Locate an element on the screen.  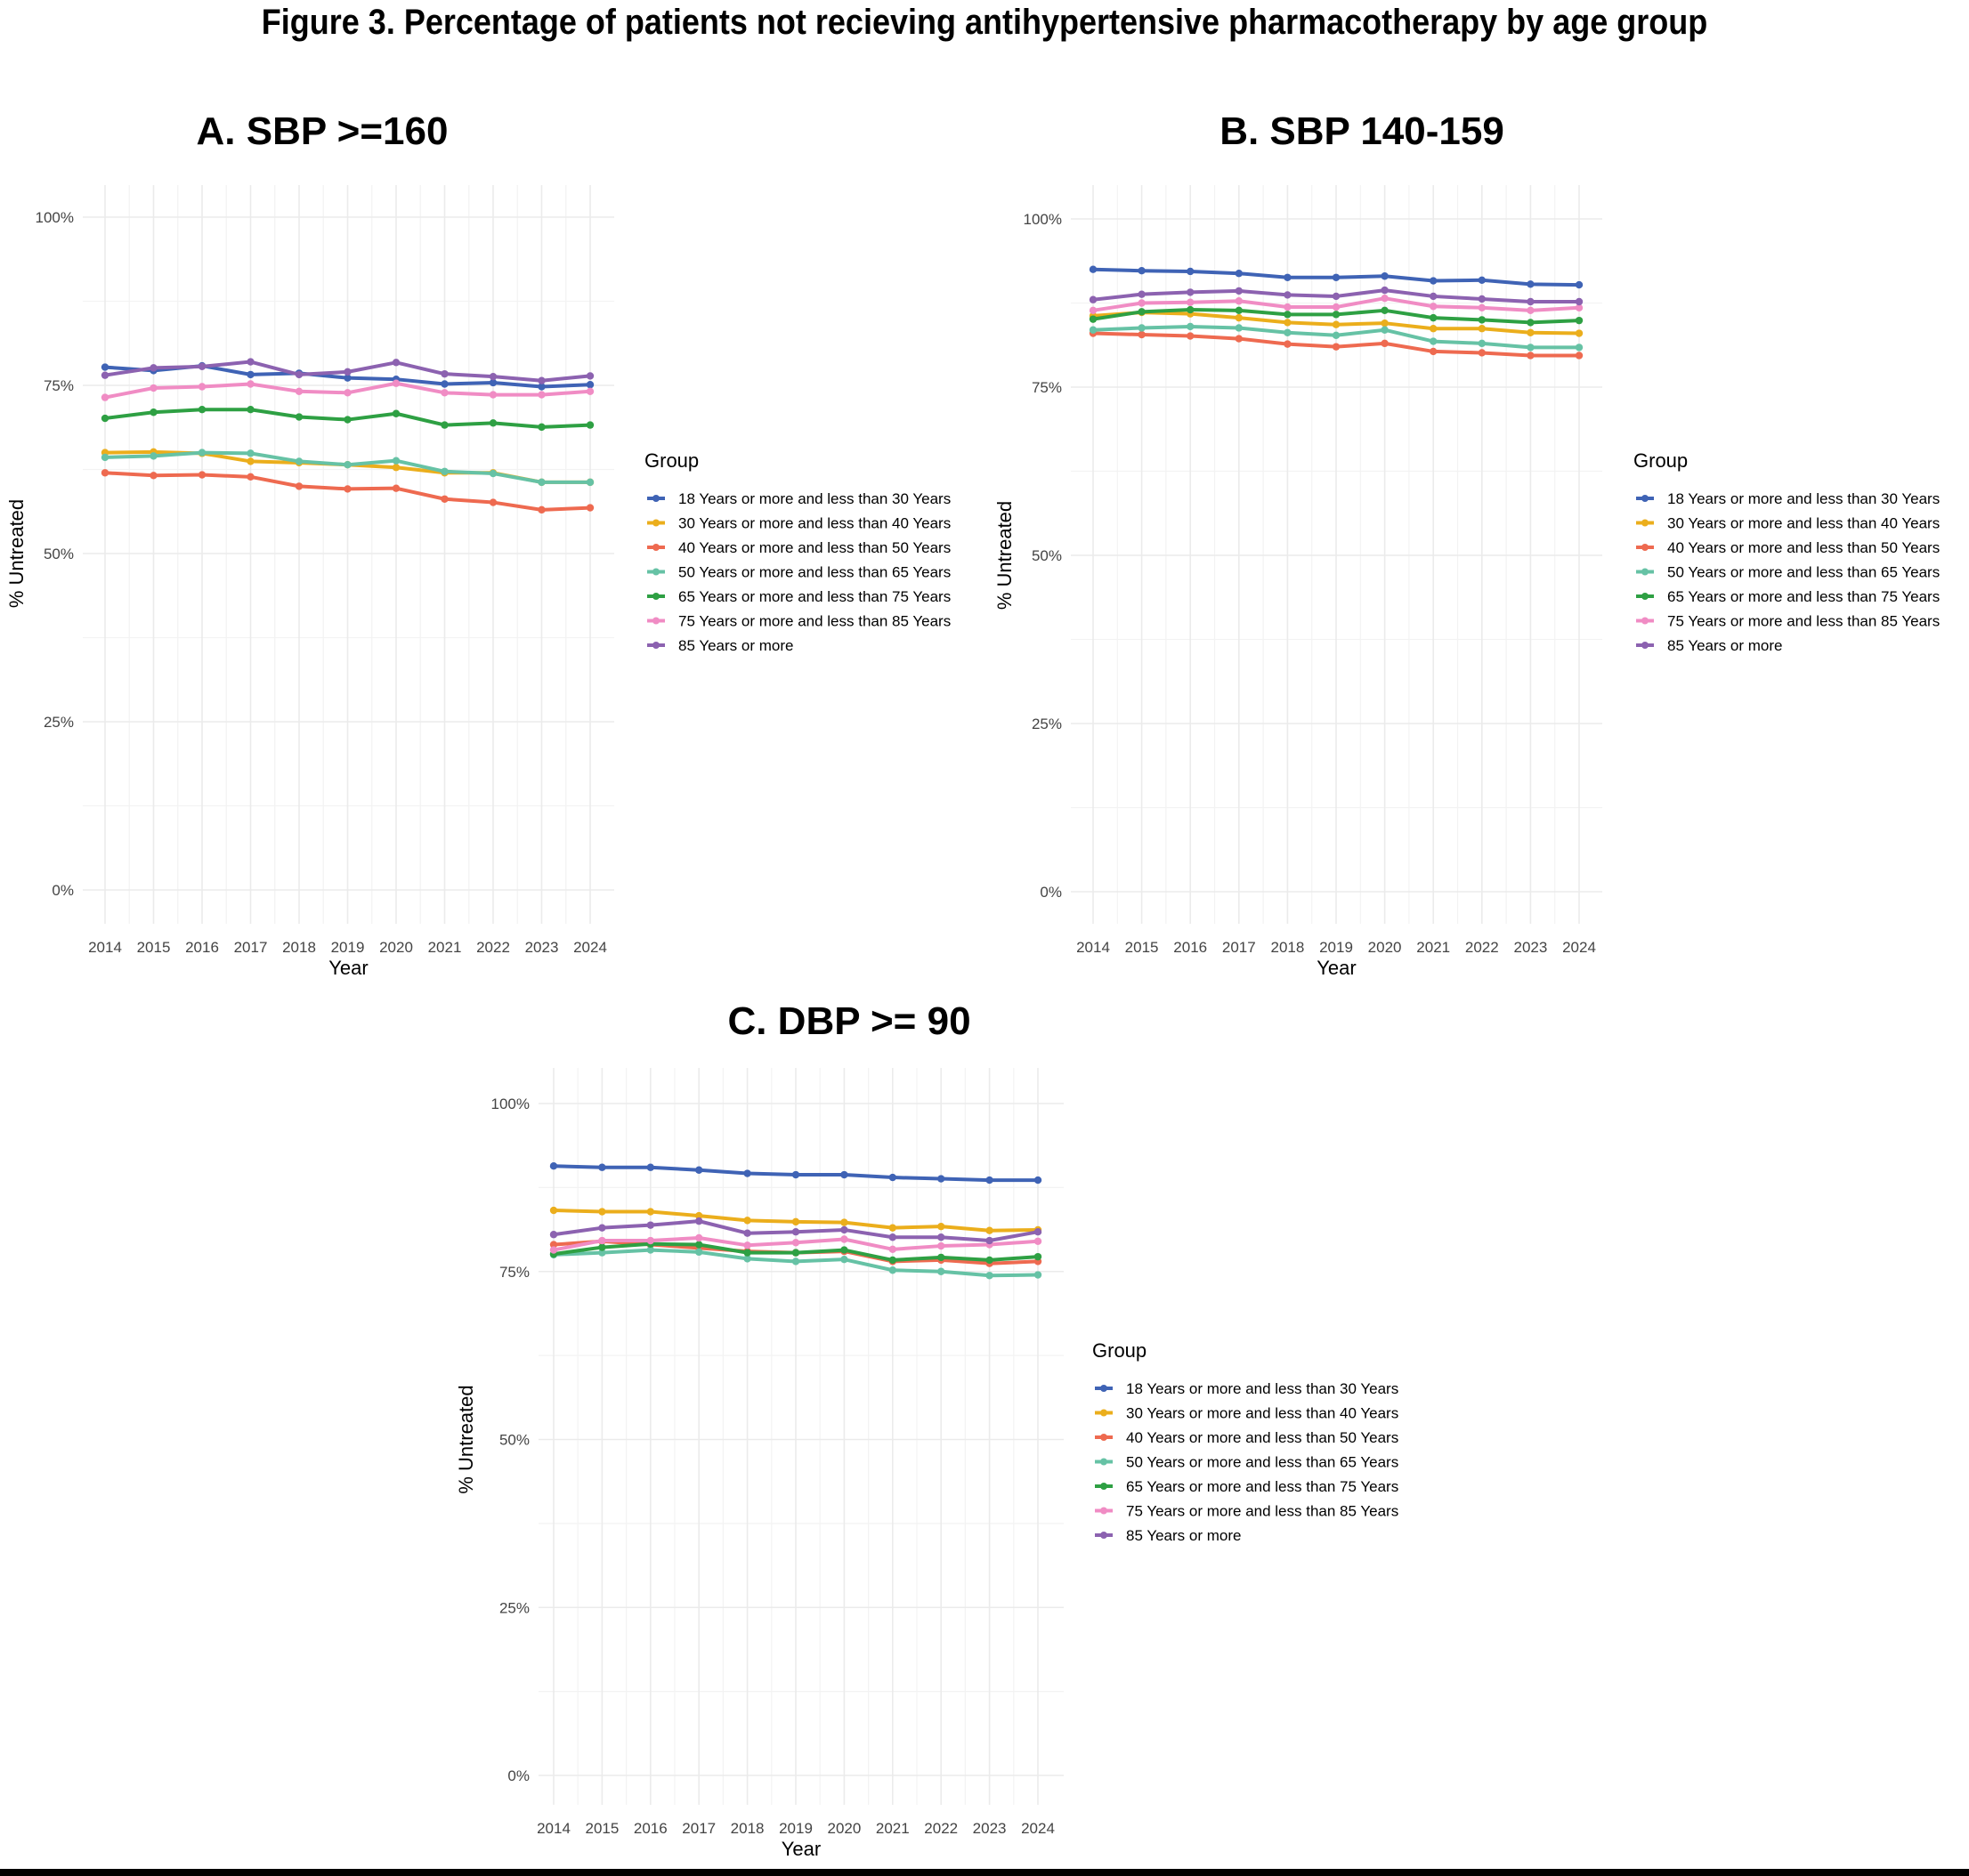
panel-c-x-axis-label: Year is located at coordinates (801, 1849).